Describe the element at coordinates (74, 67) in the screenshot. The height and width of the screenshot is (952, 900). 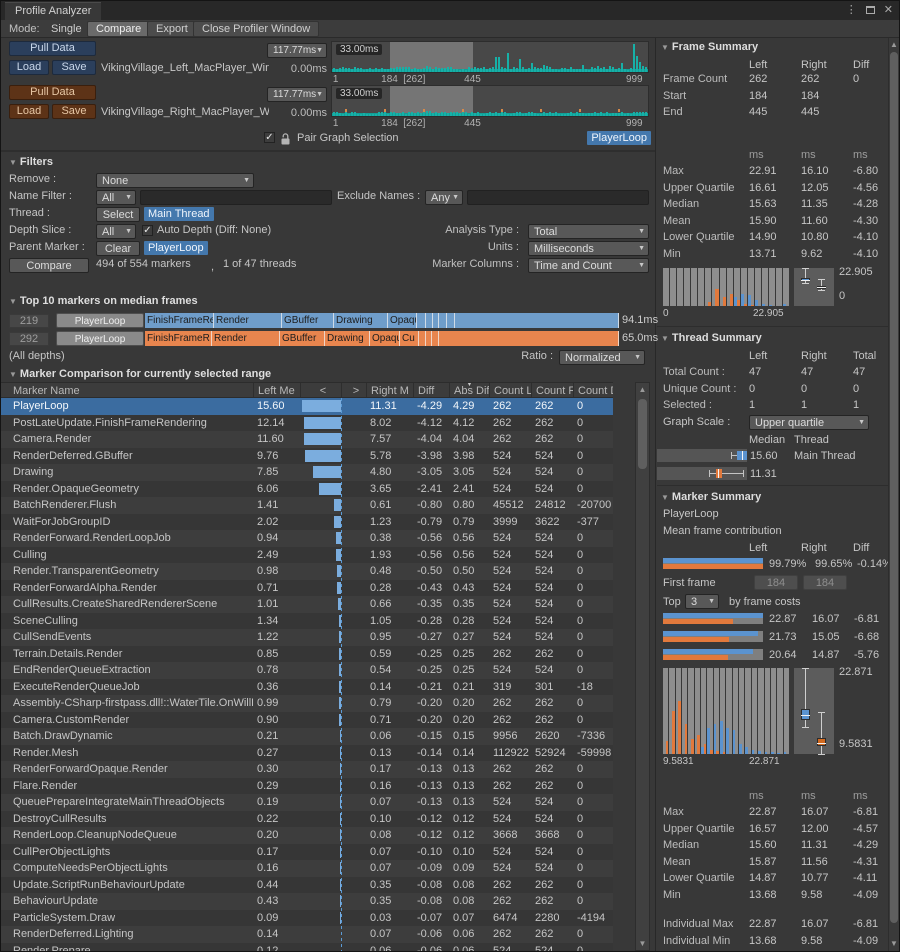
I see `save-left-button: Save` at that location.